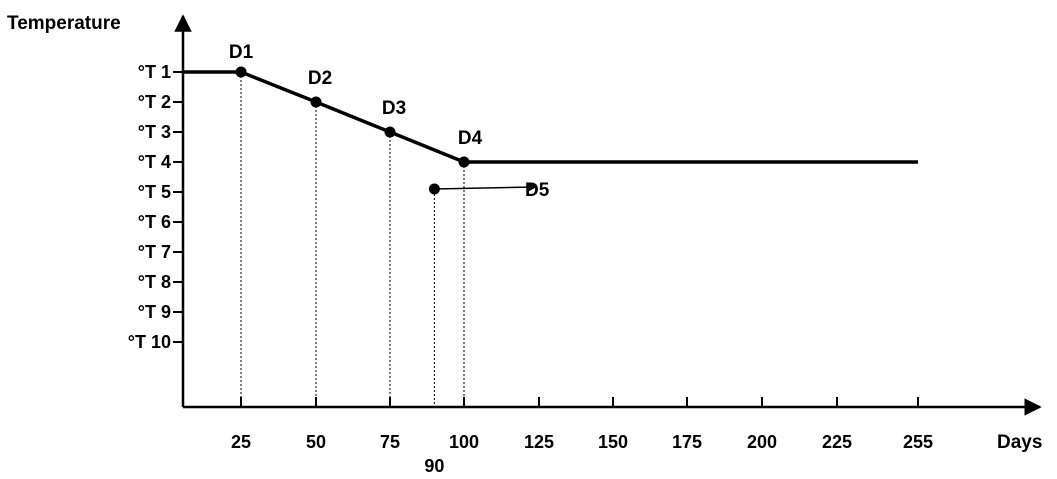 The width and height of the screenshot is (1057, 479). I want to click on y-tick-label: °T 6, so click(154, 222).